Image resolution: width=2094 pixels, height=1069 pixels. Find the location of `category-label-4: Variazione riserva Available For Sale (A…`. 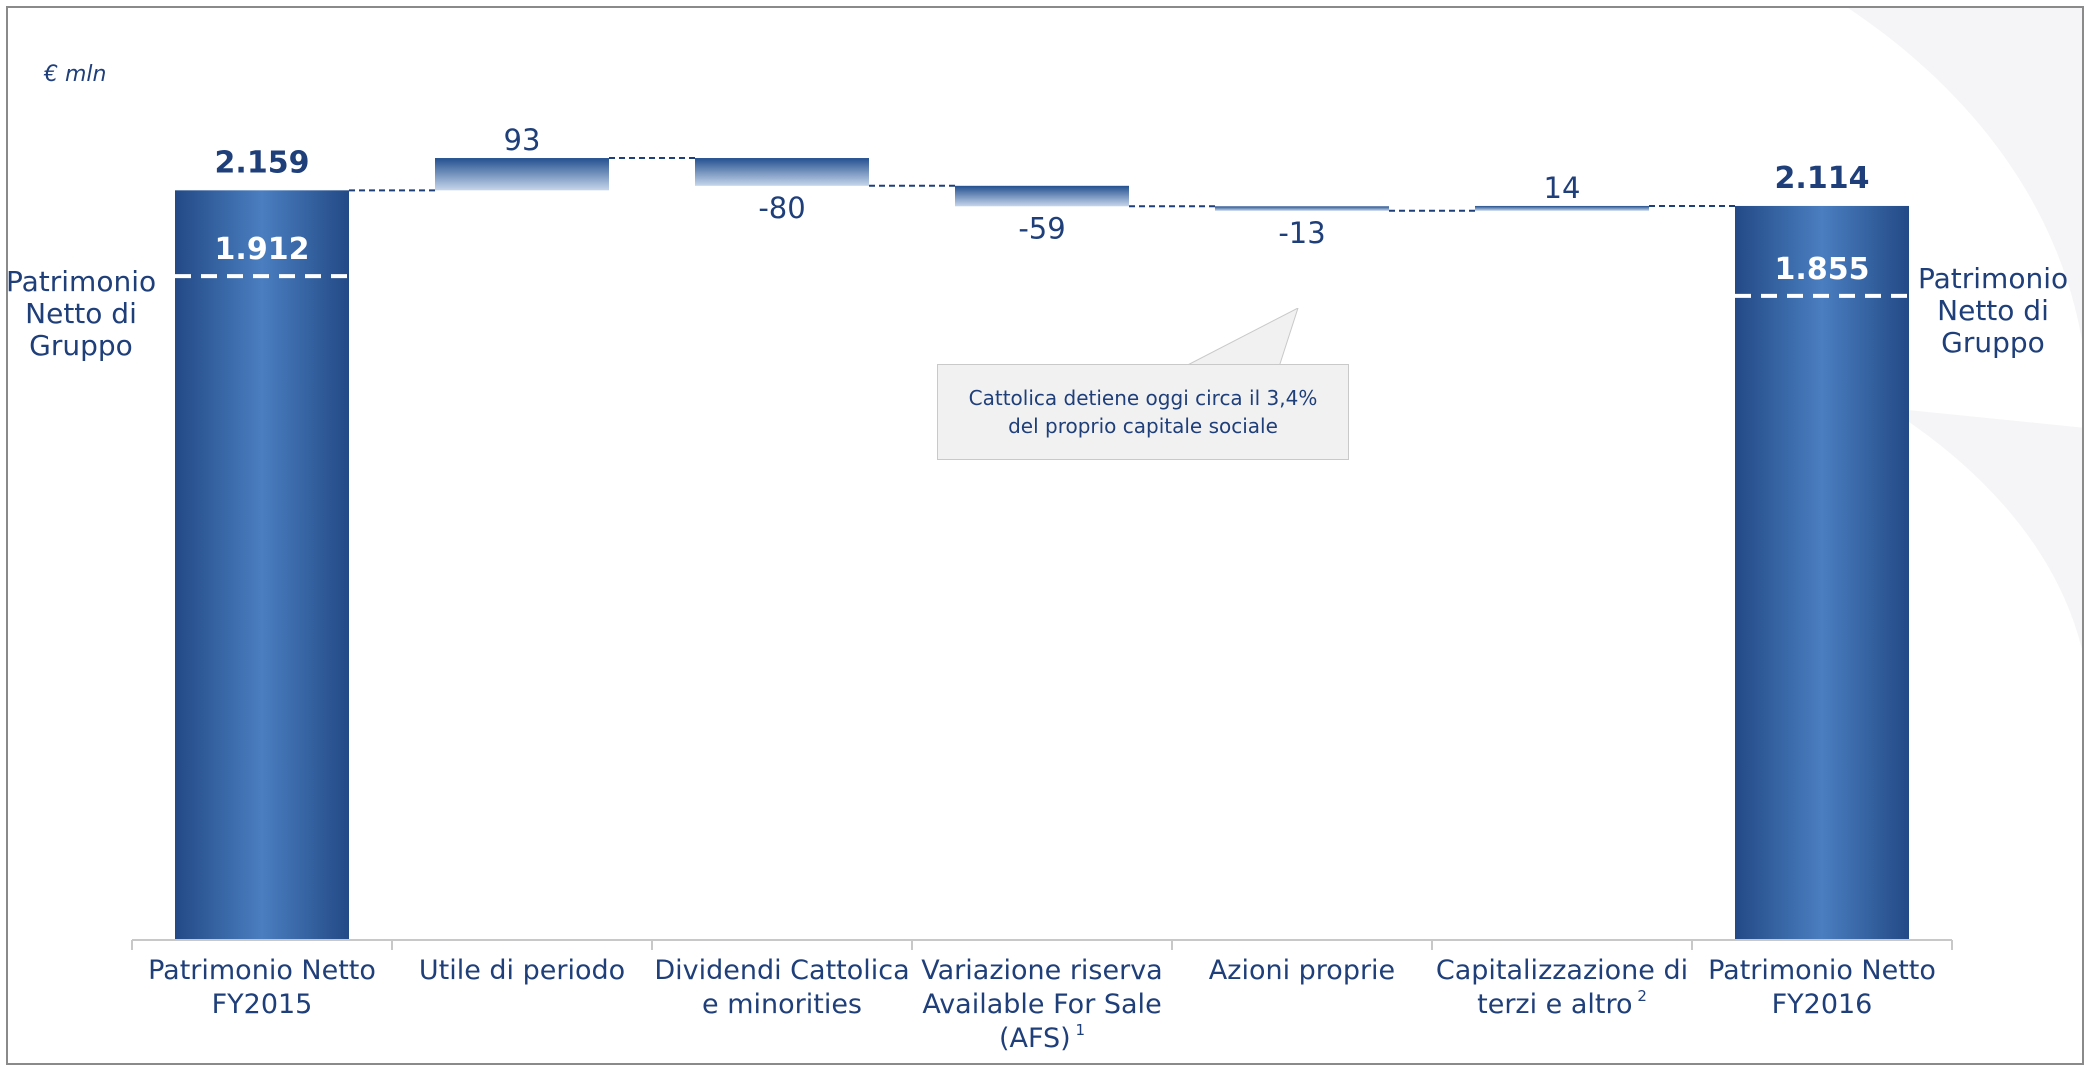

category-label-4: Variazione riserva Available For Sale (A… is located at coordinates (1042, 1005).